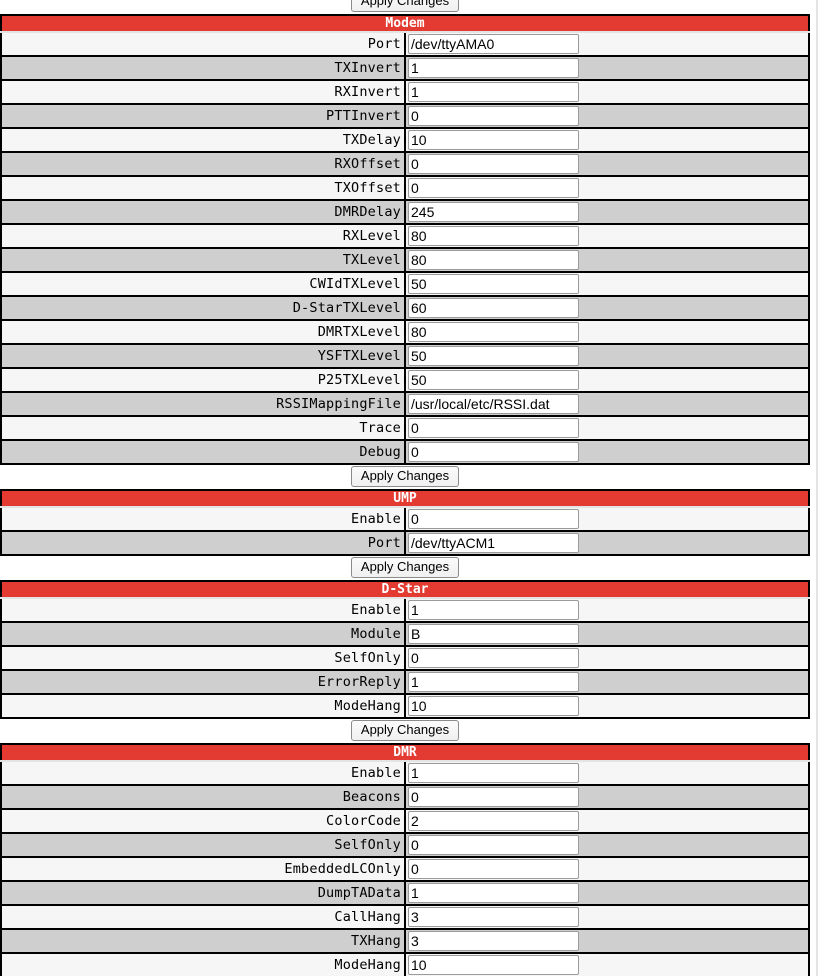  I want to click on field-row: ModeHang, so click(405, 706).